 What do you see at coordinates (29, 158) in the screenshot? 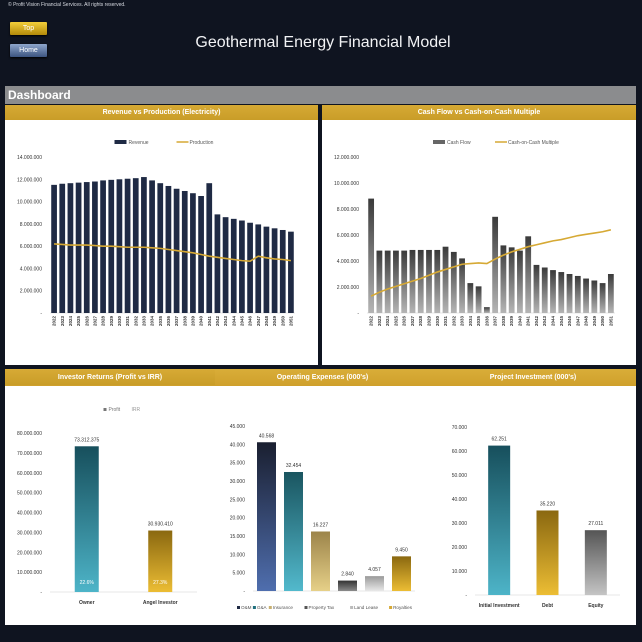
I see `y-tick-label: 14.000.000` at bounding box center [29, 158].